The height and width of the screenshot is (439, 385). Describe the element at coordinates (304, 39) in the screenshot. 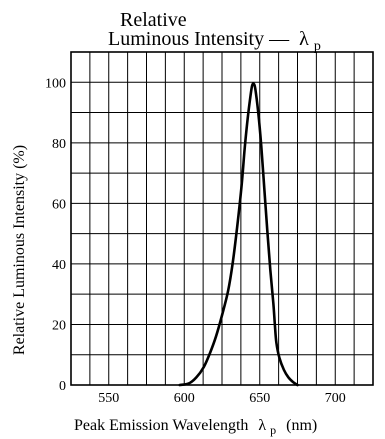

I see `chart-title-symbol: λ` at that location.